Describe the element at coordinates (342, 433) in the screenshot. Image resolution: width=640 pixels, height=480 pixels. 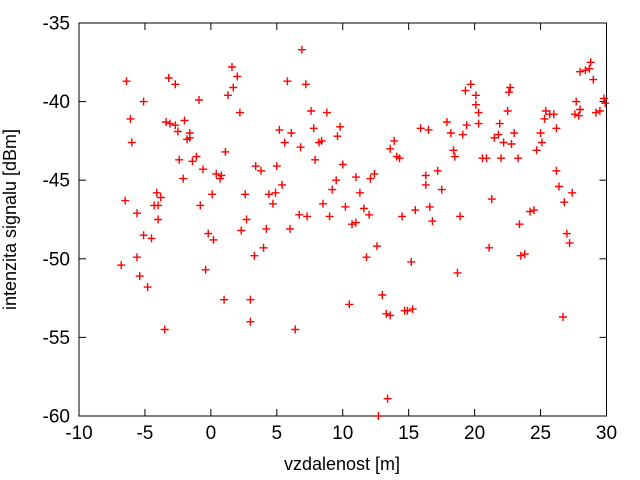
I see `x-tick-label: 10` at that location.